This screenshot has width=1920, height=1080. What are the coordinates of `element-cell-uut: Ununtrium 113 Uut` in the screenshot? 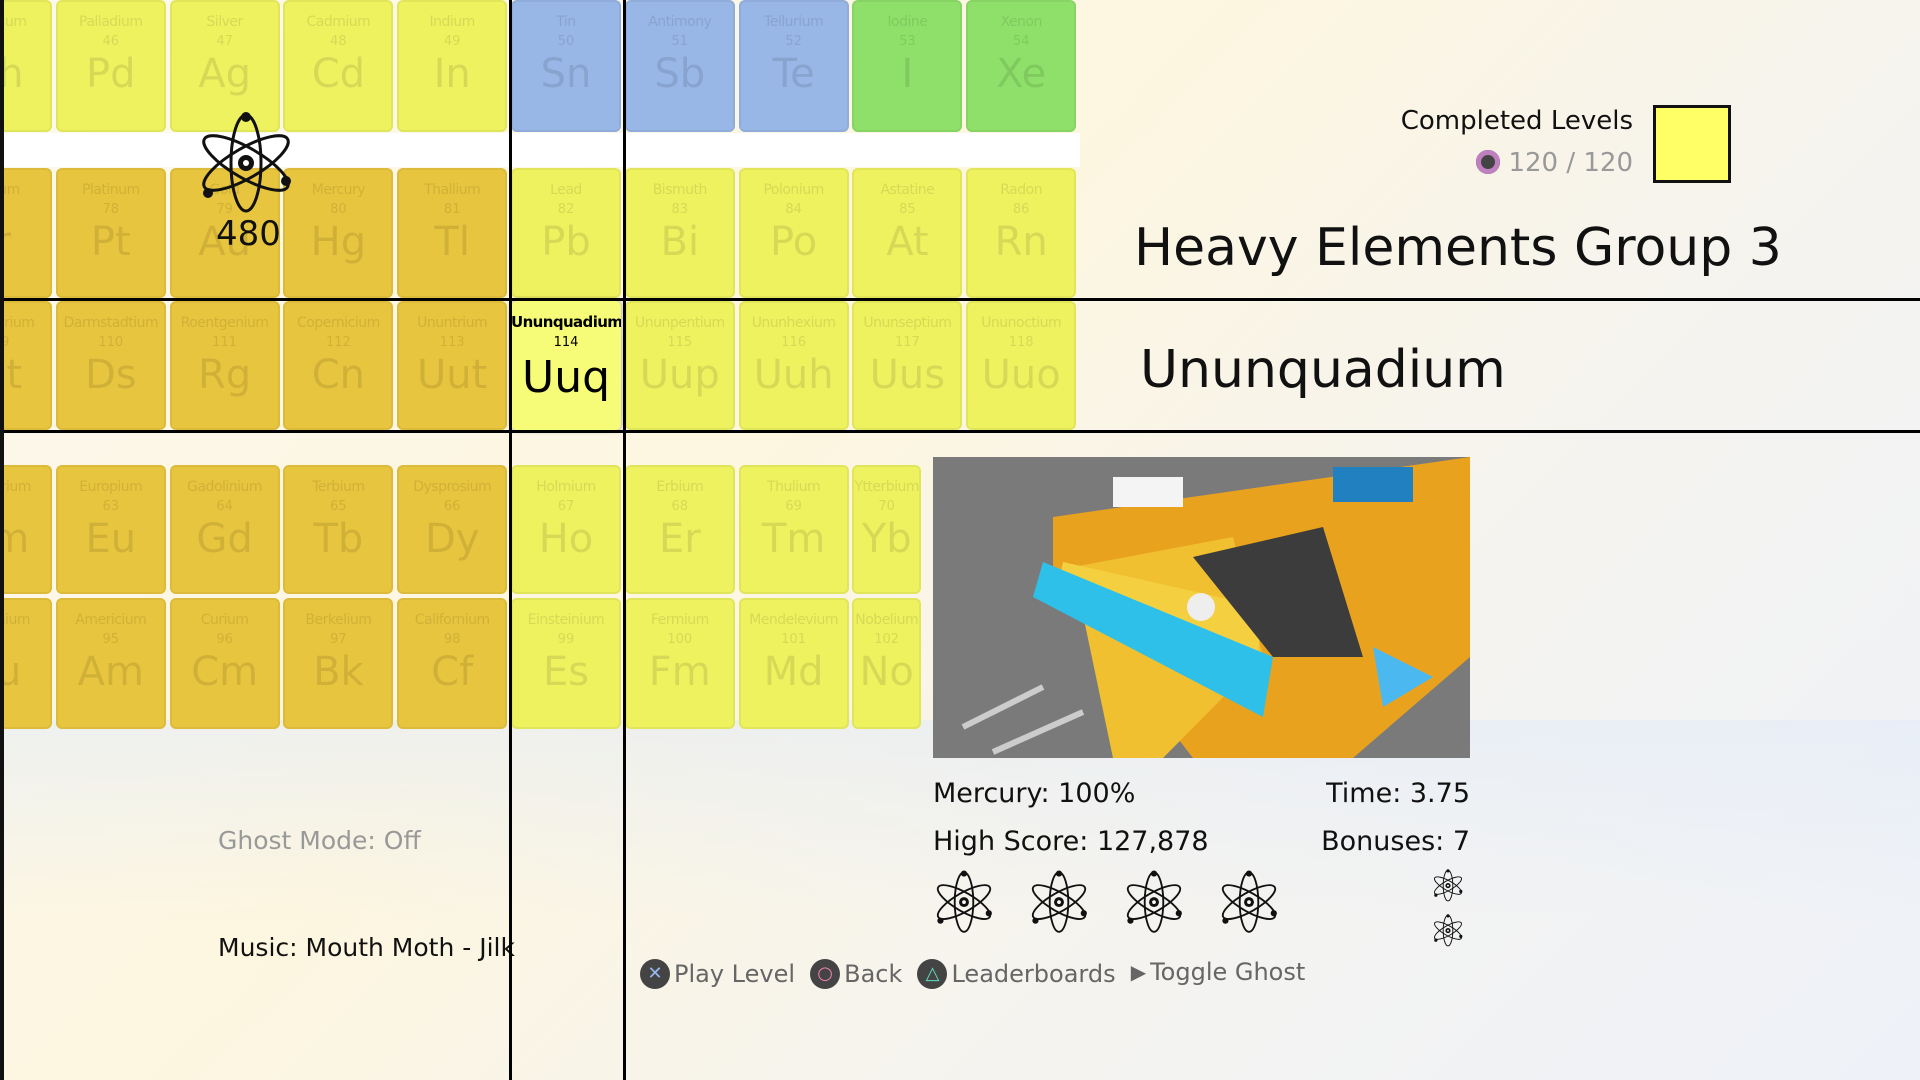 It's located at (452, 365).